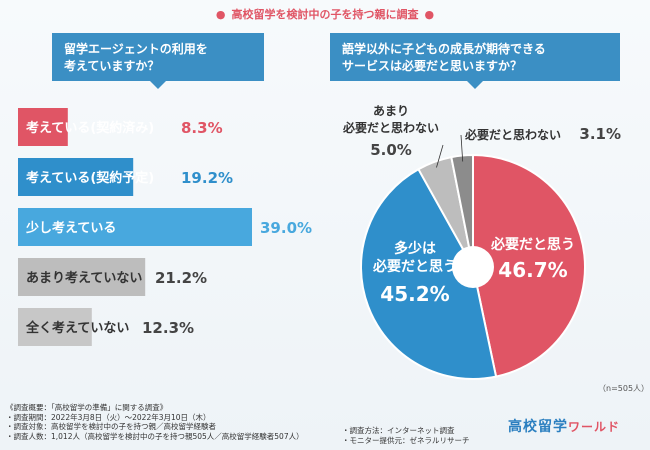 This screenshot has width=650, height=450. I want to click on slice-value-label: 5.0%, so click(391, 150).